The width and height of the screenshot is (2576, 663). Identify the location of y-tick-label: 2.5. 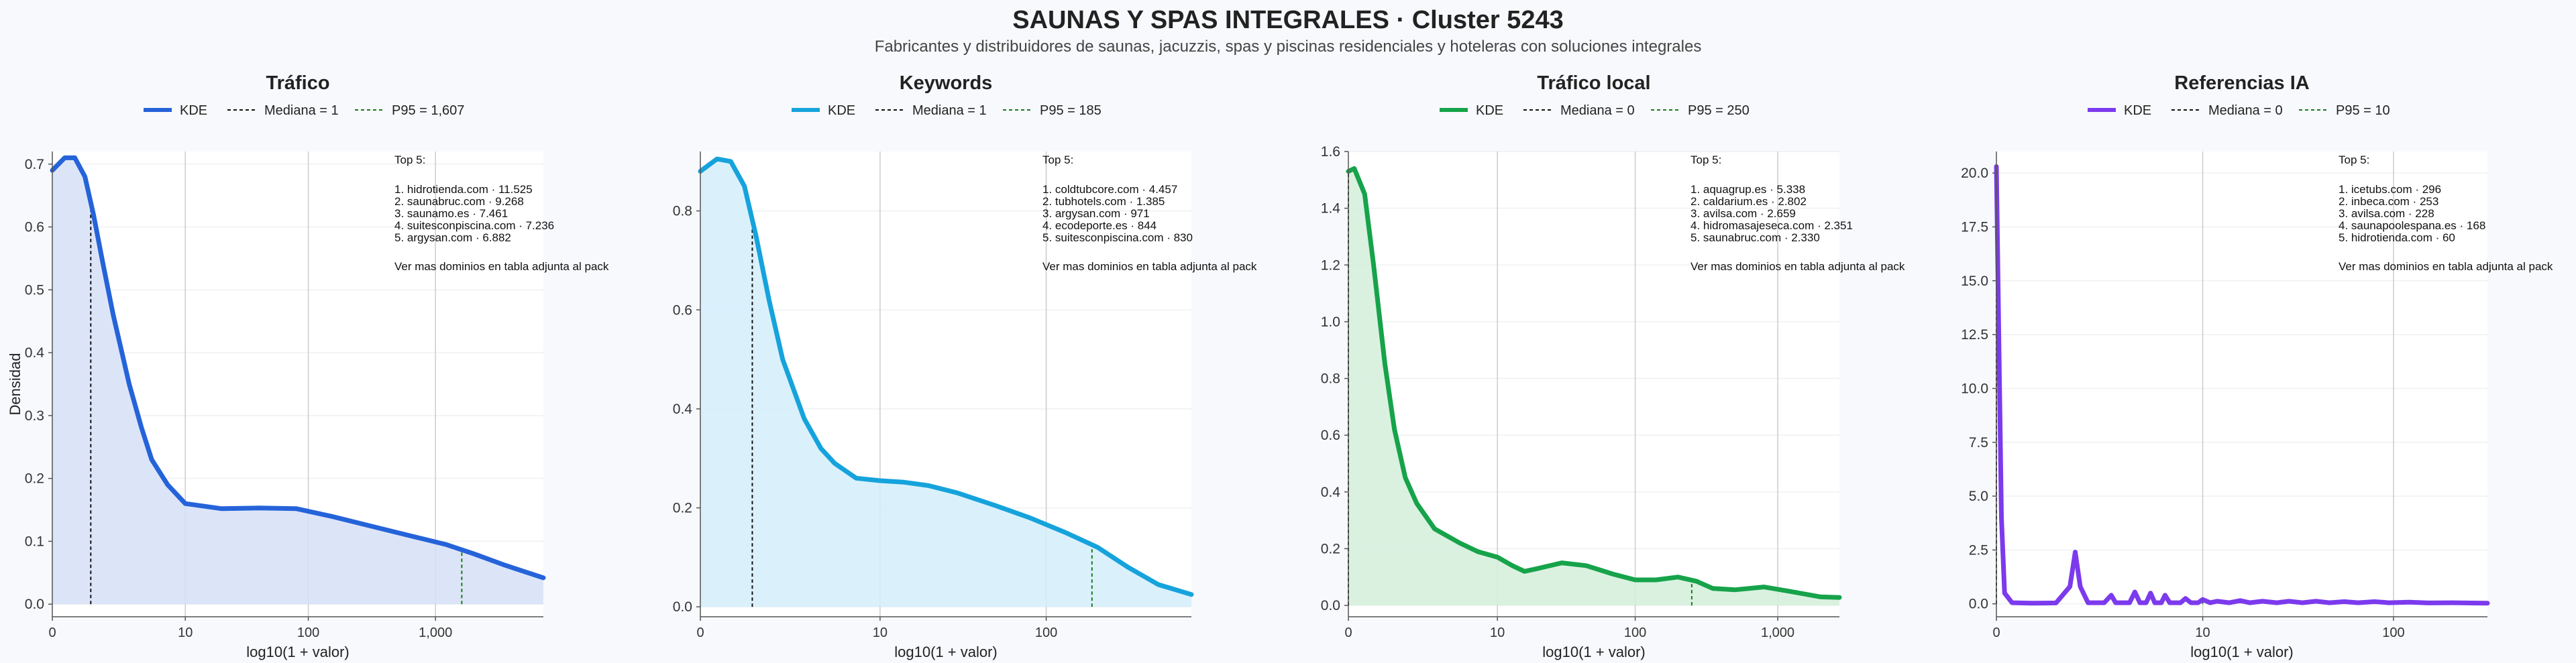
(1978, 550).